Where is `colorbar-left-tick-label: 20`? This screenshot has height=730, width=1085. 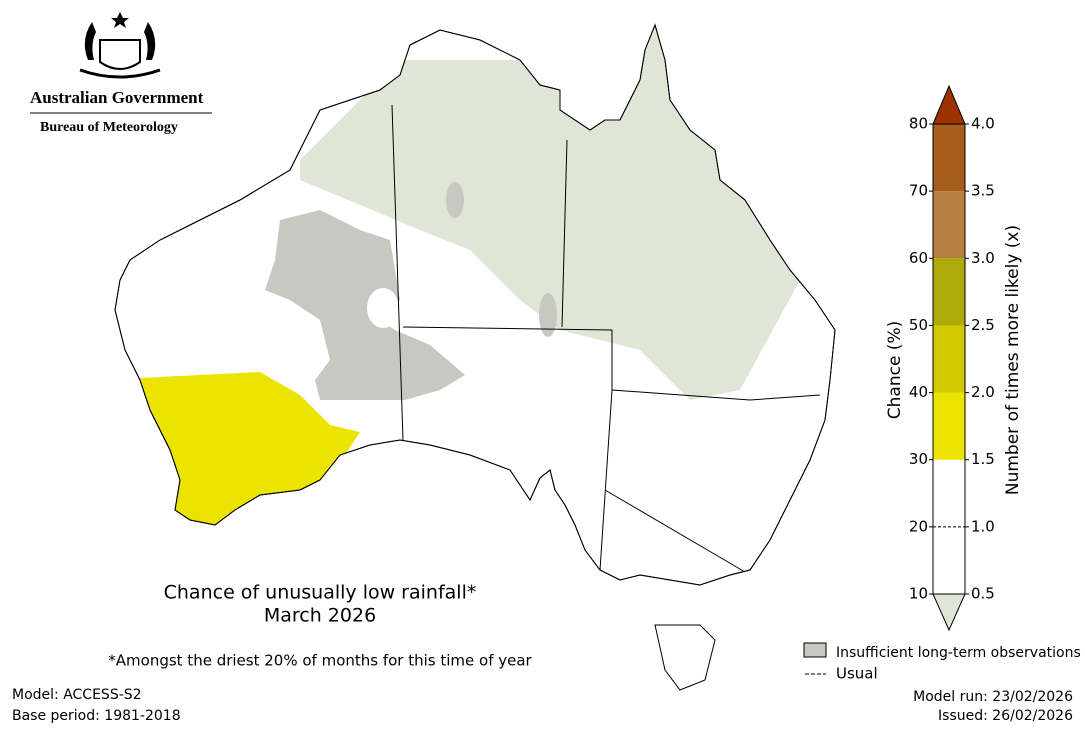 colorbar-left-tick-label: 20 is located at coordinates (918, 526).